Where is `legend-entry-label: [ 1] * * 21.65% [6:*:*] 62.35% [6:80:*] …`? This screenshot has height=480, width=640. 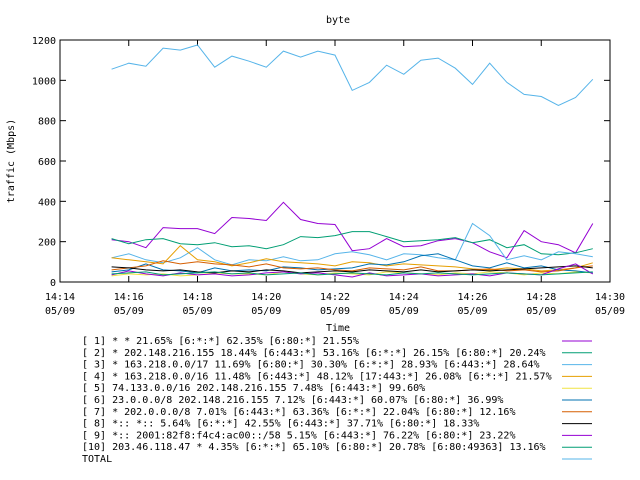
legend-entry-label: [ 1] * * 21.65% [6:*:*] 62.35% [6:80:*] … is located at coordinates (220, 341).